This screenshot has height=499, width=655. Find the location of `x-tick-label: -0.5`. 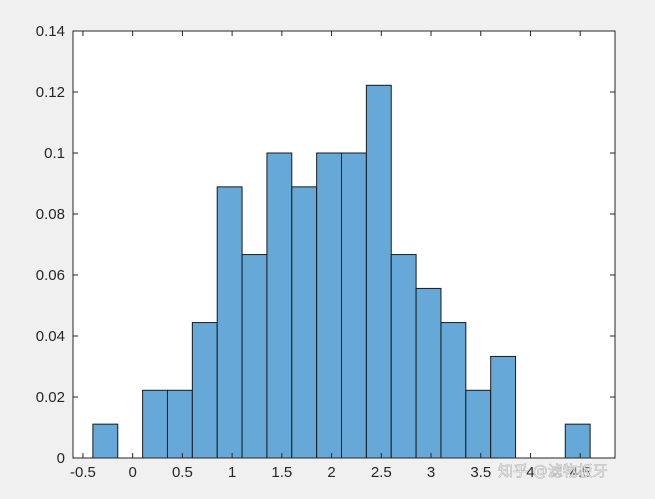

x-tick-label: -0.5 is located at coordinates (83, 472).